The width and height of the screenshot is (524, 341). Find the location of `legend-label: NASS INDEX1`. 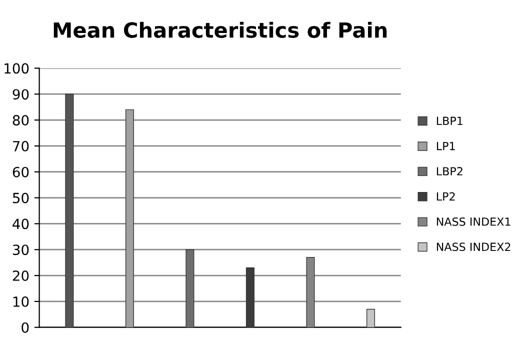

legend-label: NASS INDEX1 is located at coordinates (473, 221).